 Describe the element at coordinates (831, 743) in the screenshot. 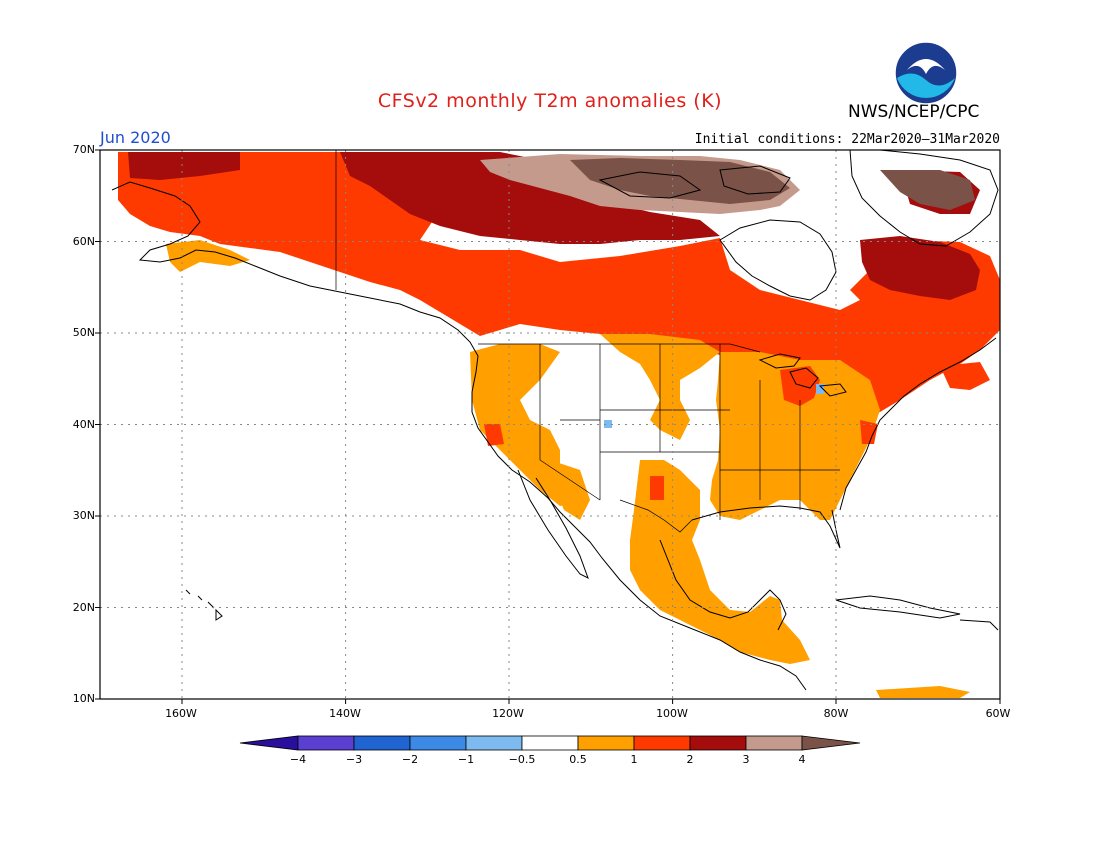

I see `legend-arrow-high` at that location.